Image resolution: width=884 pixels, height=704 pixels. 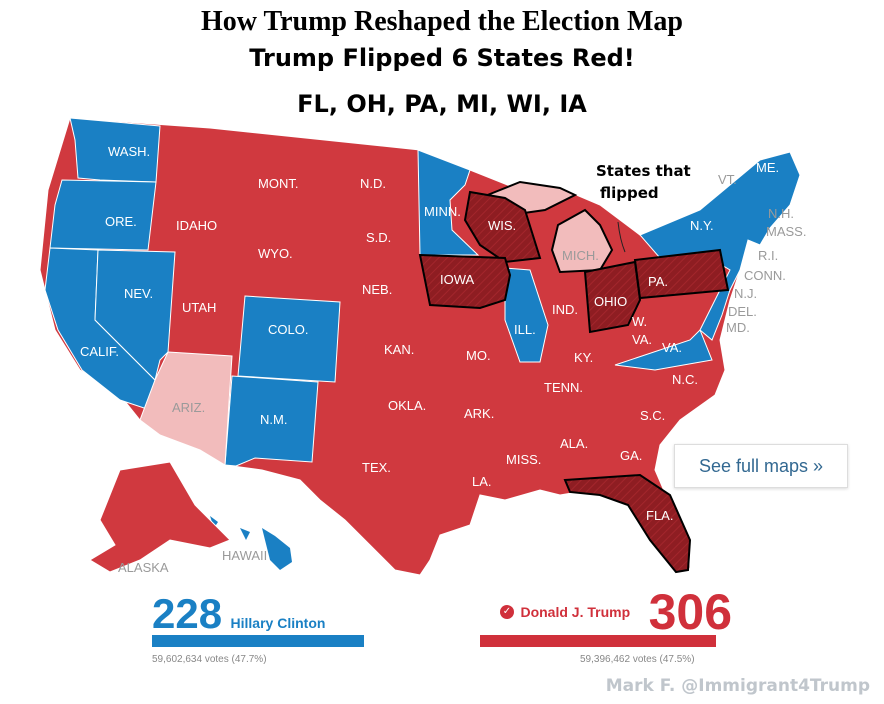 I want to click on see-full-maps-button: See full maps », so click(x=761, y=466).